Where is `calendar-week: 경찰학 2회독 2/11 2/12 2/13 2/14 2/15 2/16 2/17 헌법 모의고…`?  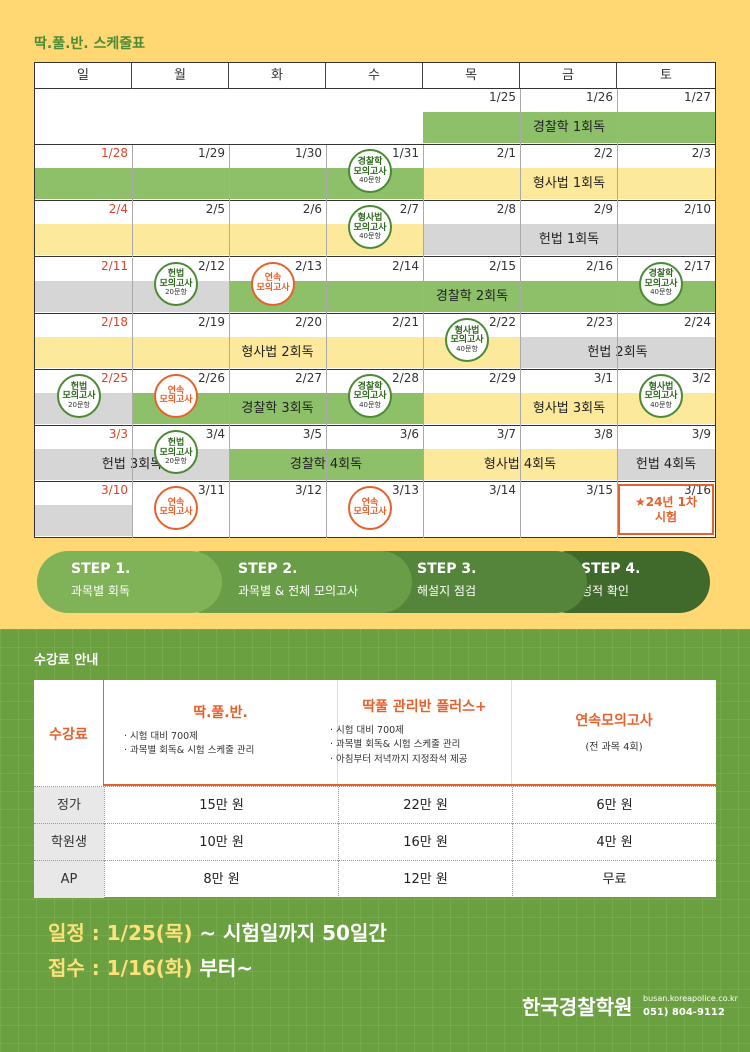
calendar-week: 경찰학 2회독 2/11 2/12 2/13 2/14 2/15 2/16 2/17 헌법 모의고… is located at coordinates (375, 285).